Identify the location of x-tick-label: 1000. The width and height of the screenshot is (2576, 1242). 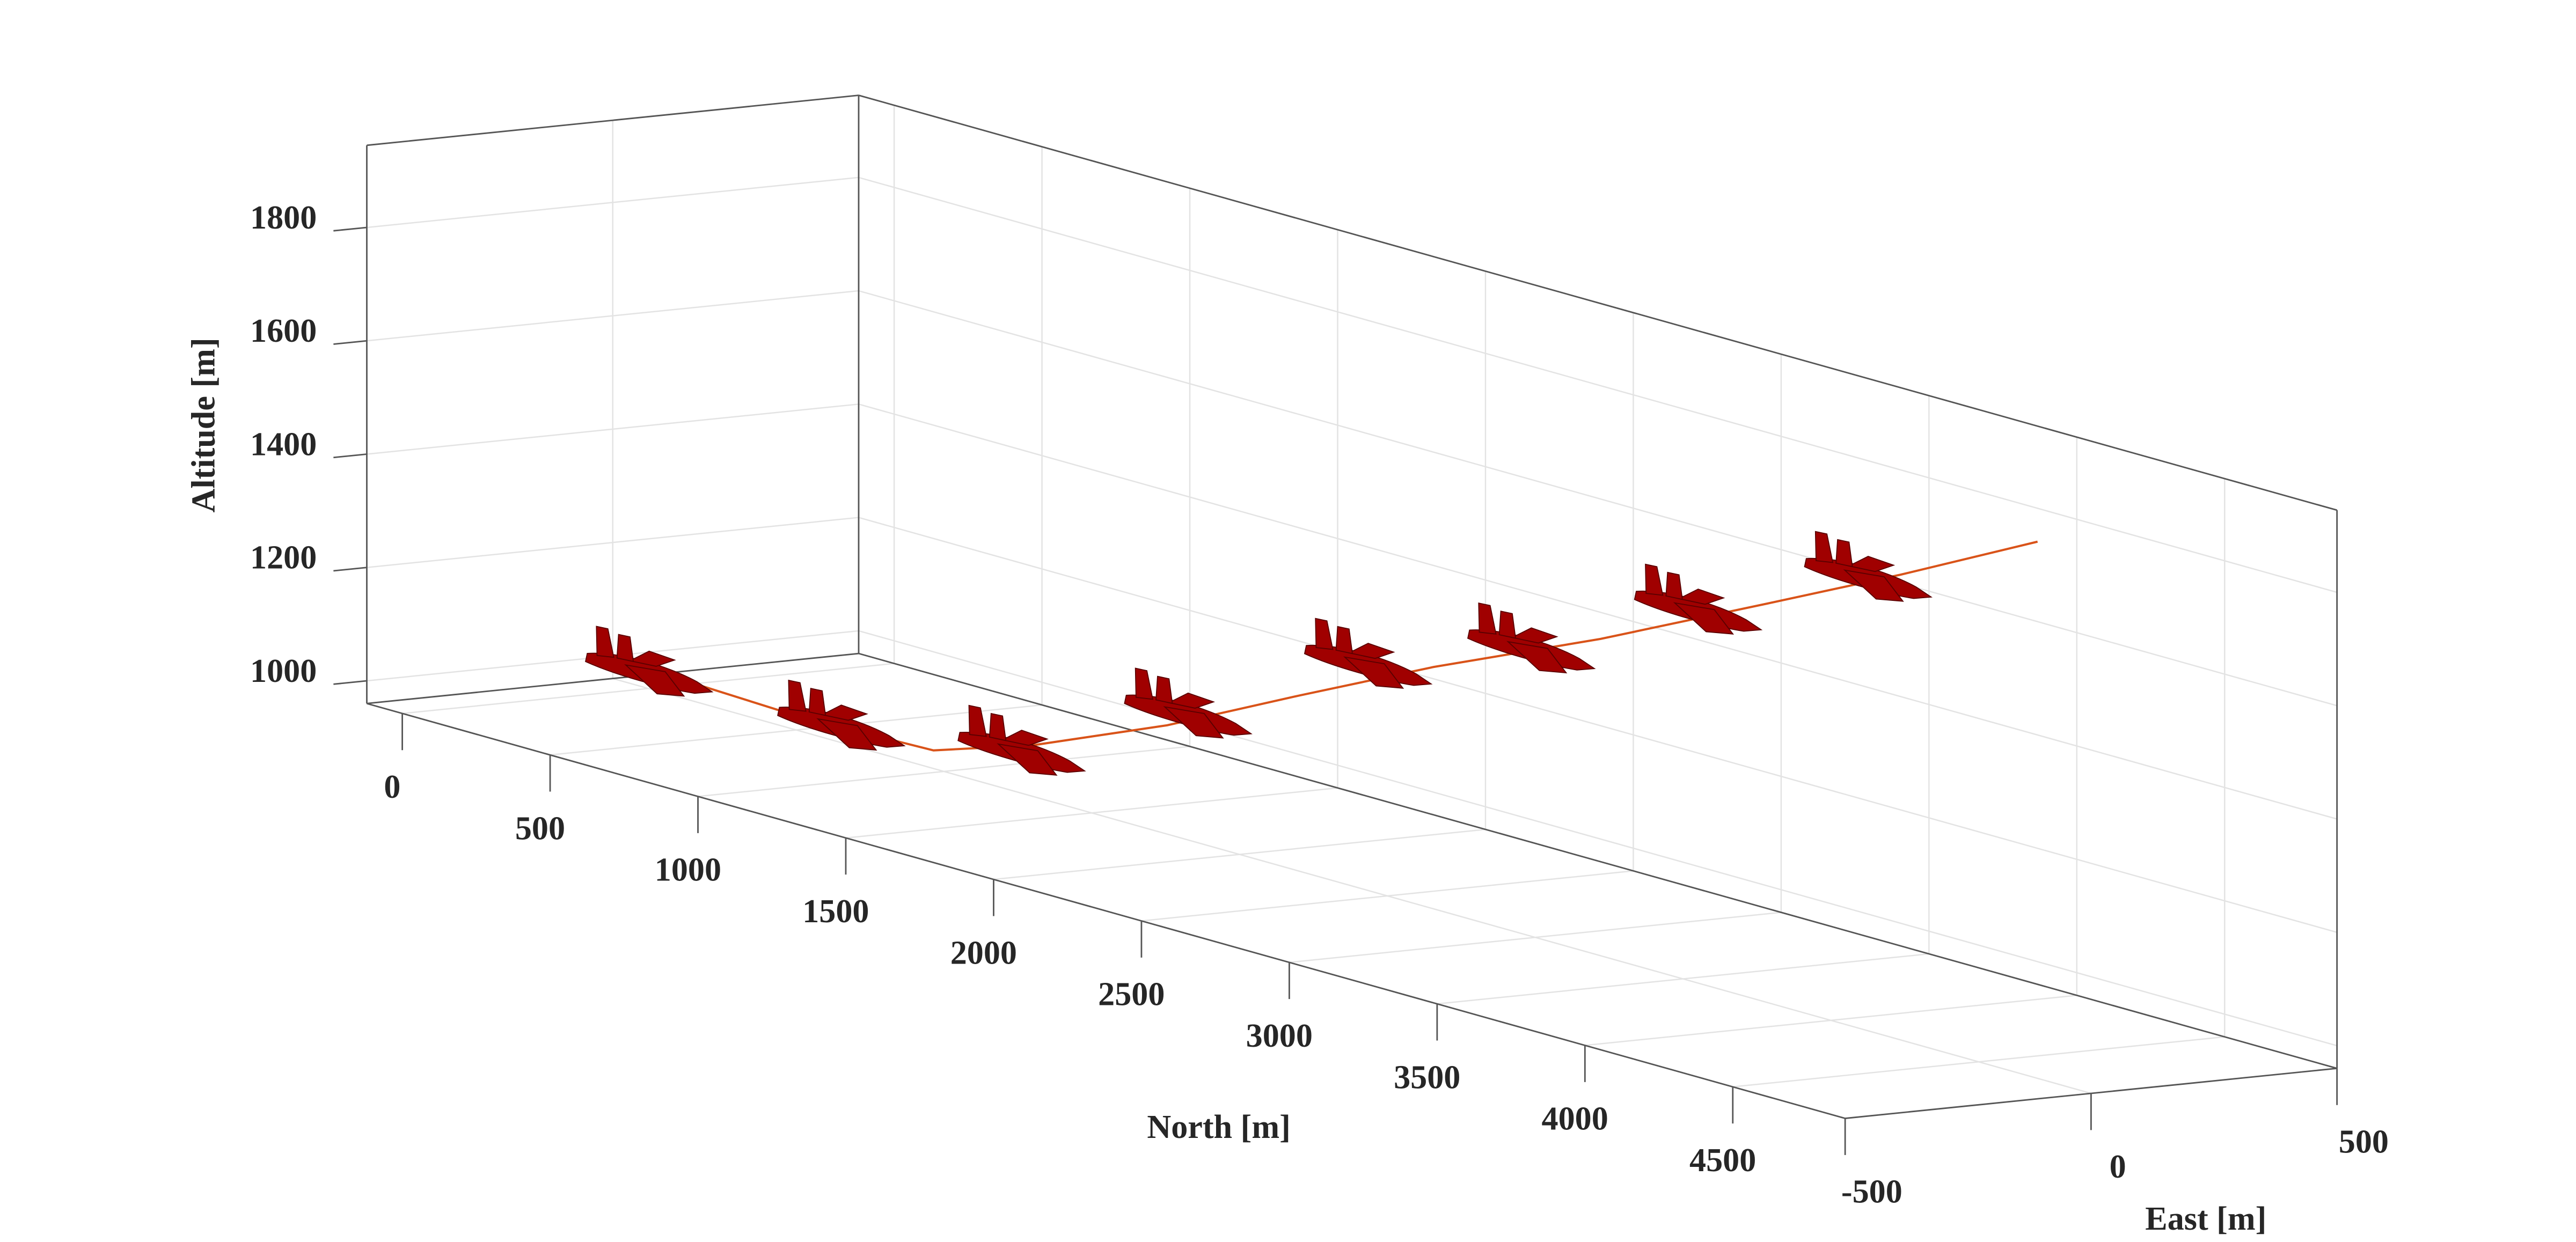
(688, 870).